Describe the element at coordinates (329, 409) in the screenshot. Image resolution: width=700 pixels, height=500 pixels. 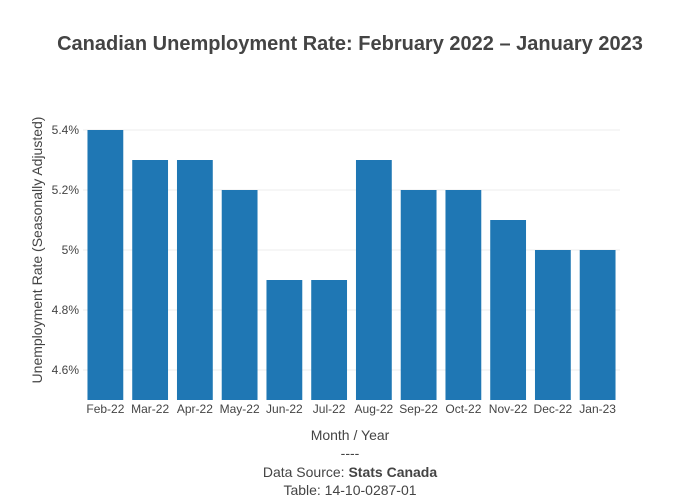
I see `x-tick-label: Jul-22` at that location.